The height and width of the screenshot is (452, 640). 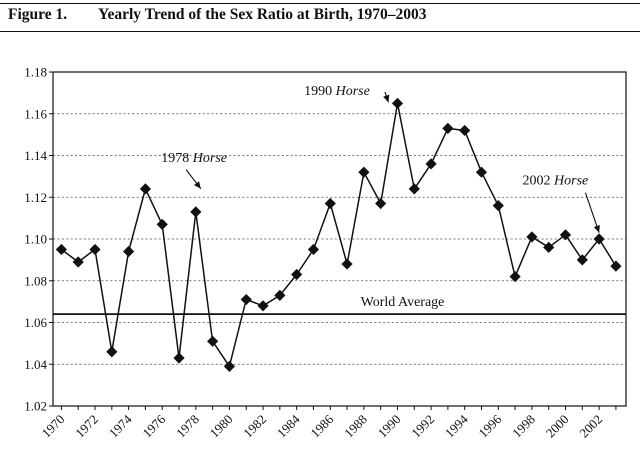 What do you see at coordinates (53, 426) in the screenshot?
I see `x-tick-label: 1970` at bounding box center [53, 426].